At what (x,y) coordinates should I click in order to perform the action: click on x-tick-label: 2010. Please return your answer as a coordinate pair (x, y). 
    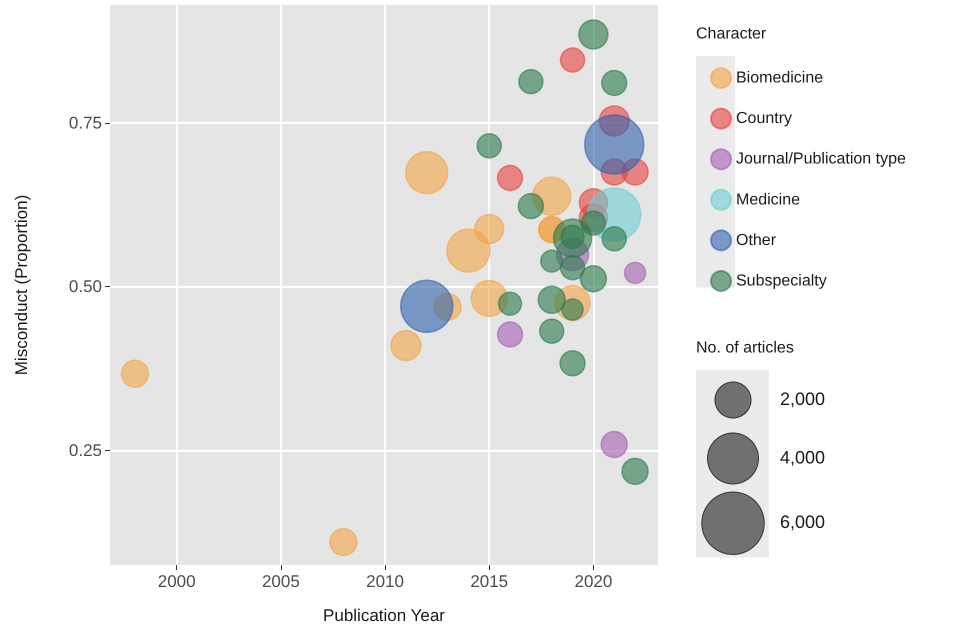
    Looking at the image, I should click on (385, 581).